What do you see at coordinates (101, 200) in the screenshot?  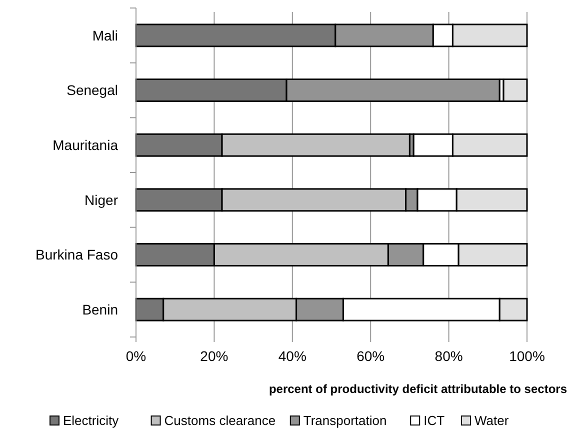 I see `y-tick-label: Niger` at bounding box center [101, 200].